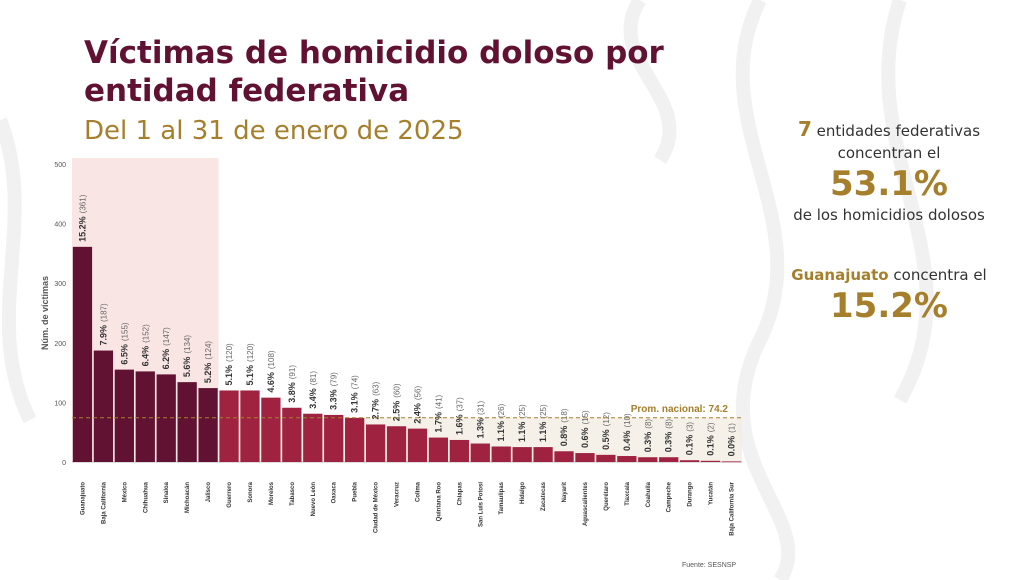 This screenshot has width=1024, height=580. I want to click on category-label: Ciudad de México, so click(377, 507).